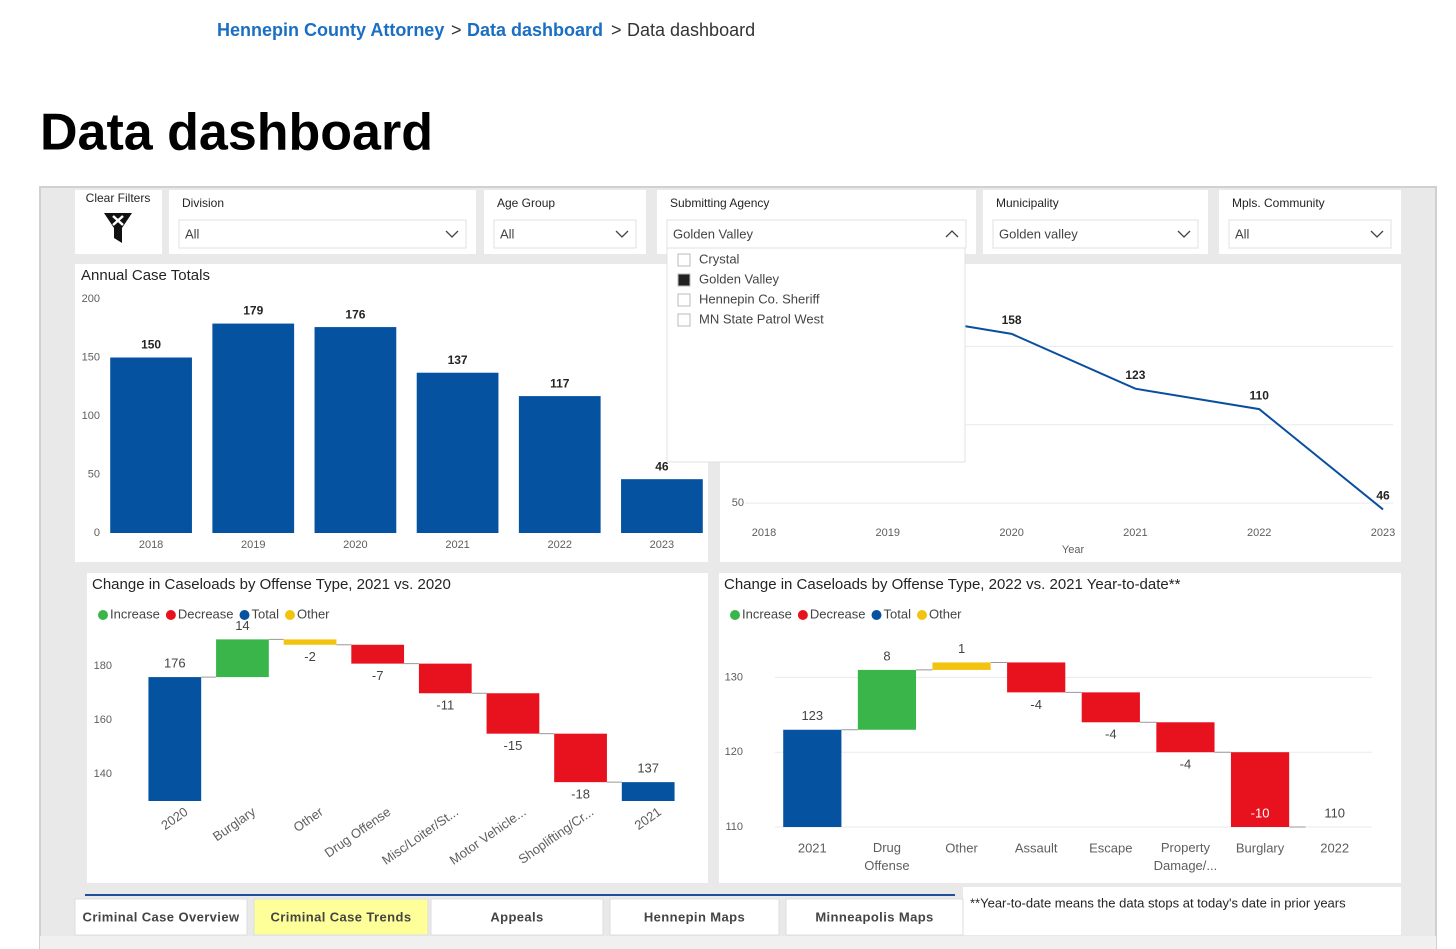 The image size is (1456, 949). I want to click on tick-label: 0, so click(97, 533).